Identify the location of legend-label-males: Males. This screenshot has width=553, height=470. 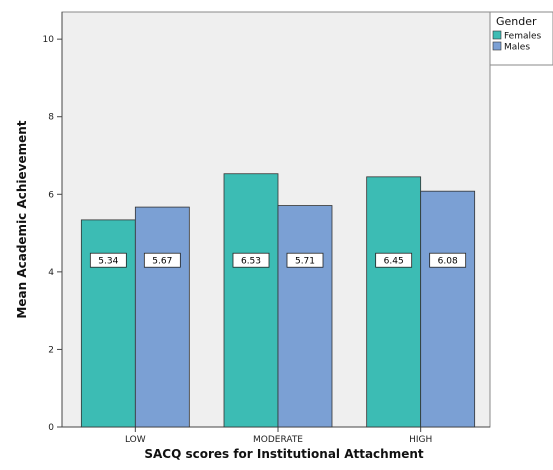
(517, 48).